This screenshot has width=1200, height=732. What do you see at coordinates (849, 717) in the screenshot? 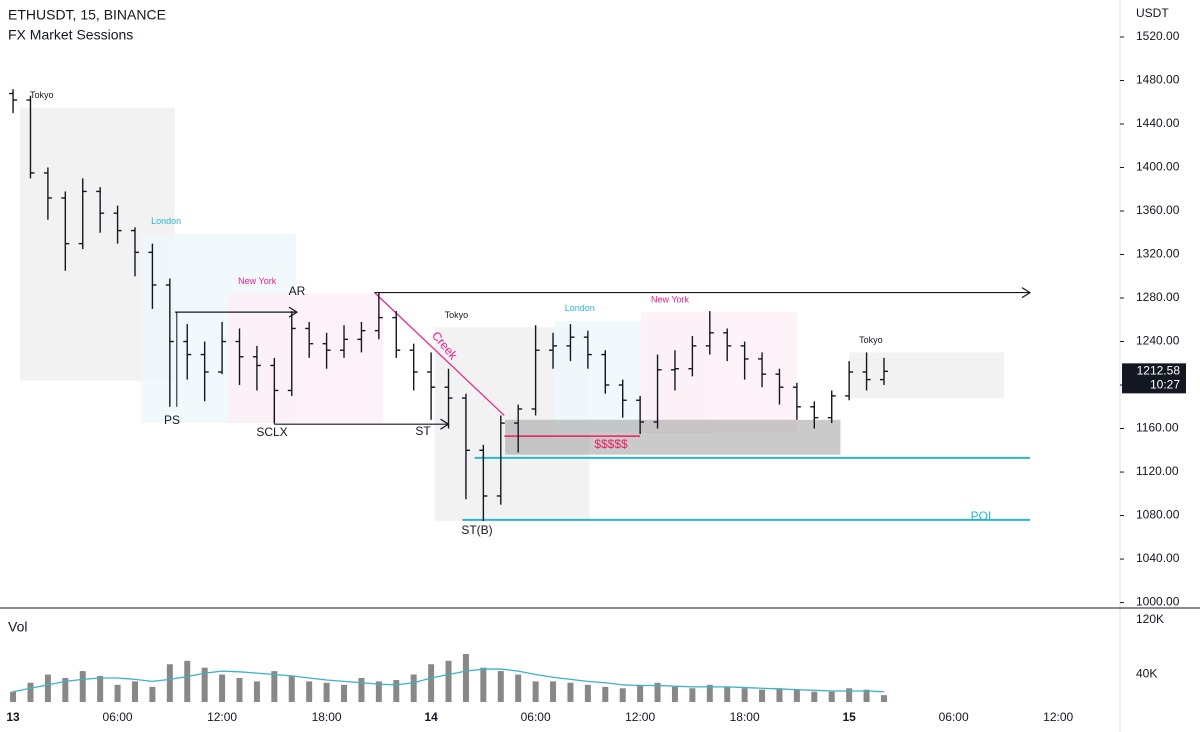
I see `x-tick-label: 15` at bounding box center [849, 717].